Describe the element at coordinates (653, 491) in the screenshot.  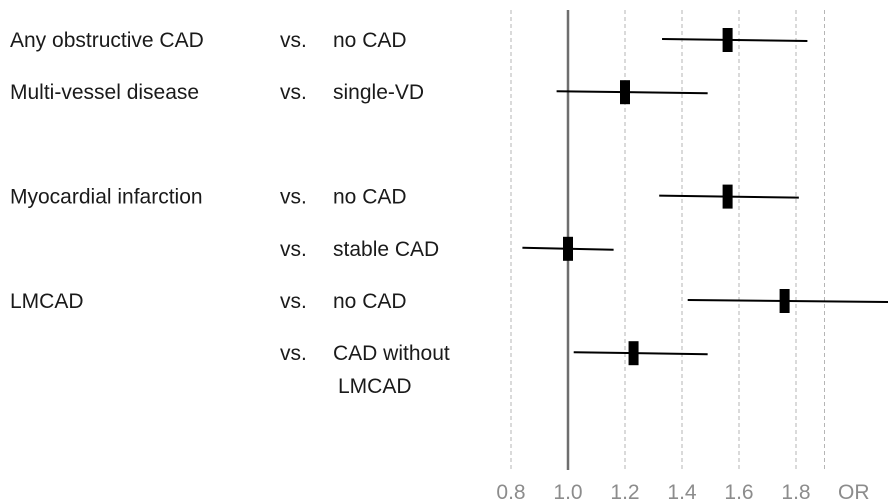
I see `x-axis-ticks: 0.8 1.0 1.2 1.4 1.6 1.8` at that location.